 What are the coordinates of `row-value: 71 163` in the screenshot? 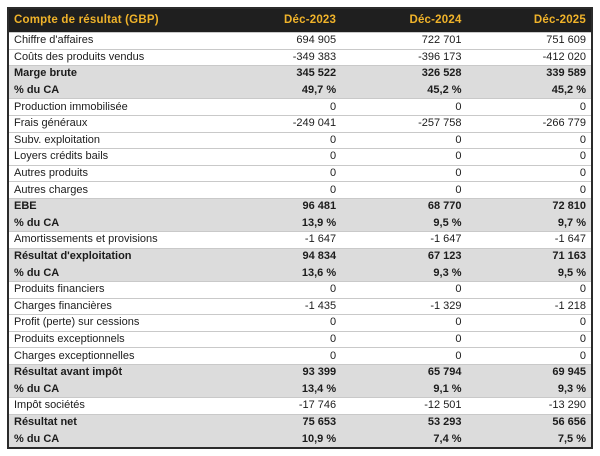 It's located at (529, 256).